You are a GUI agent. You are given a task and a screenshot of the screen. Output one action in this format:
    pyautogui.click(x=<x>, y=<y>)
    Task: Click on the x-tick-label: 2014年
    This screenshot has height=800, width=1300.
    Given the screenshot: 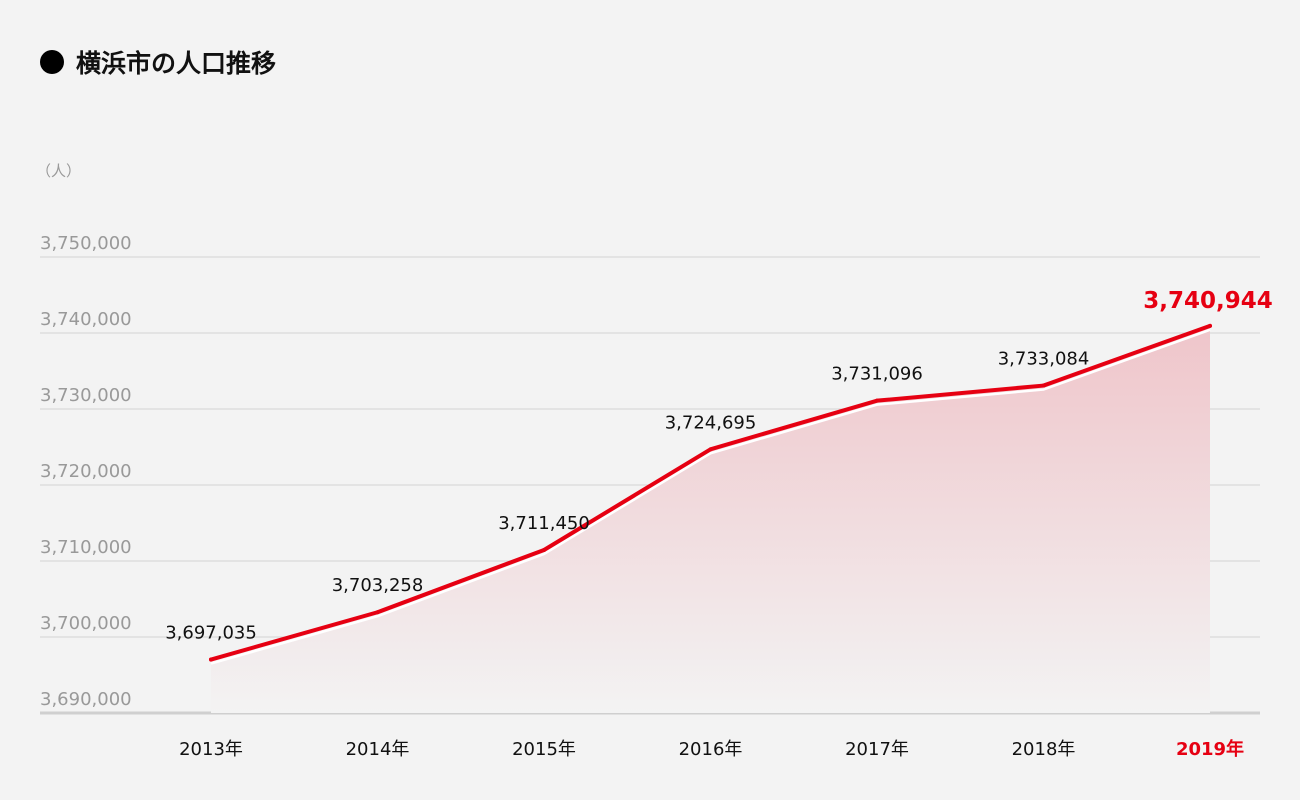 What is the action you would take?
    pyautogui.click(x=378, y=749)
    